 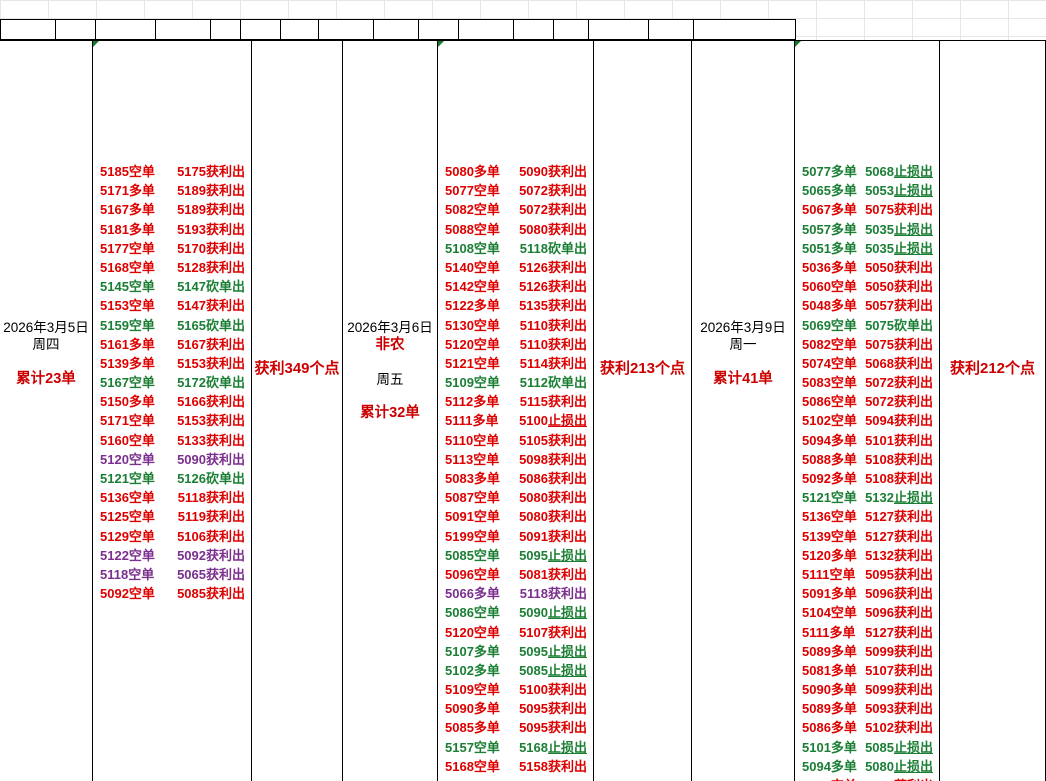 I want to click on trade-row: 5121空单 5126砍单出, so click(x=172, y=481).